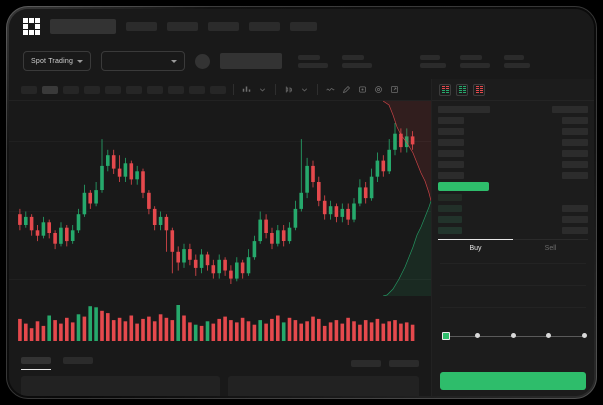 The image size is (603, 405). What do you see at coordinates (29, 89) in the screenshot?
I see `timeframe-1m` at bounding box center [29, 89].